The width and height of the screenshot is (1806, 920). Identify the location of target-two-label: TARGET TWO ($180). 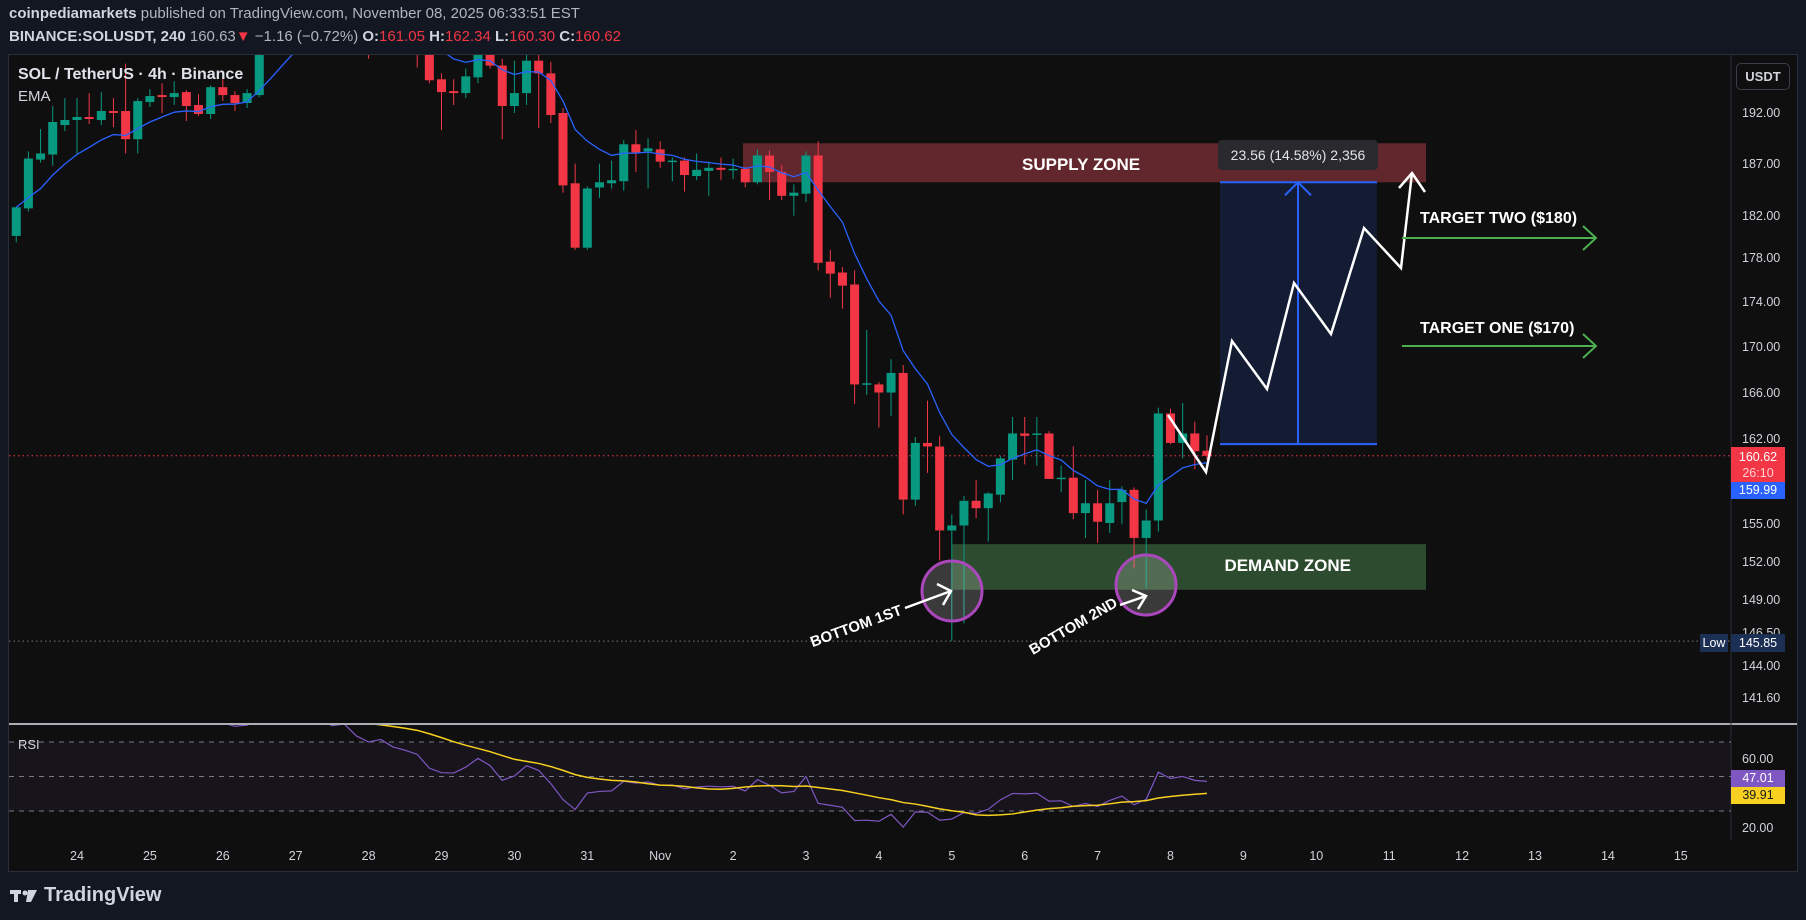
(1499, 218).